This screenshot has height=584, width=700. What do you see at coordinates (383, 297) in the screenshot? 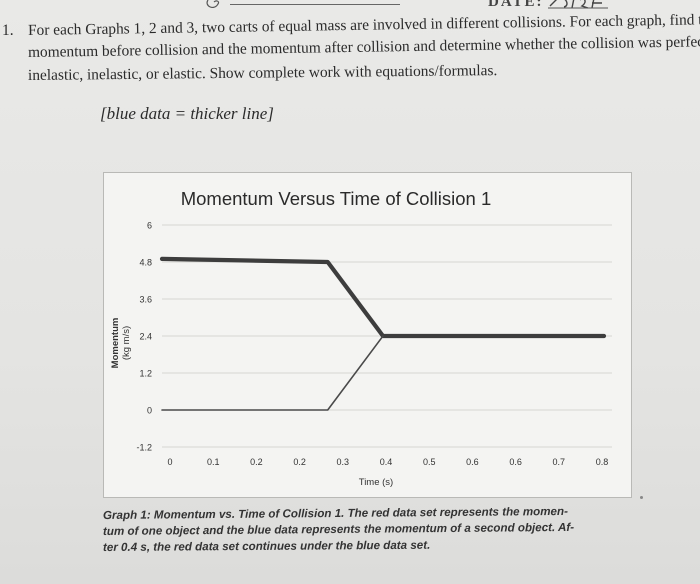
I see `series-line-thick` at bounding box center [383, 297].